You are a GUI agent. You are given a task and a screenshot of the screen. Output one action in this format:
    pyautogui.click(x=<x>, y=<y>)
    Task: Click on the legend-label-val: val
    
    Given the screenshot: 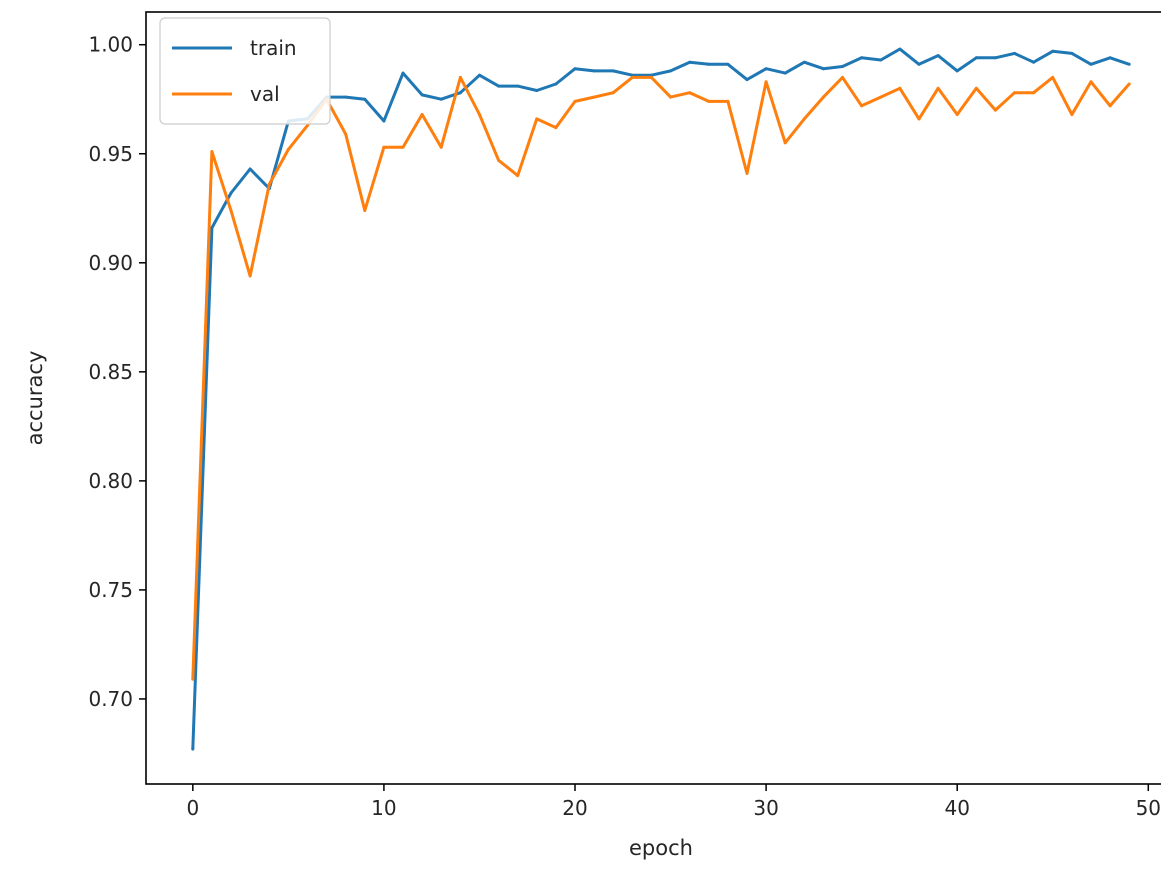 What is the action you would take?
    pyautogui.click(x=265, y=94)
    